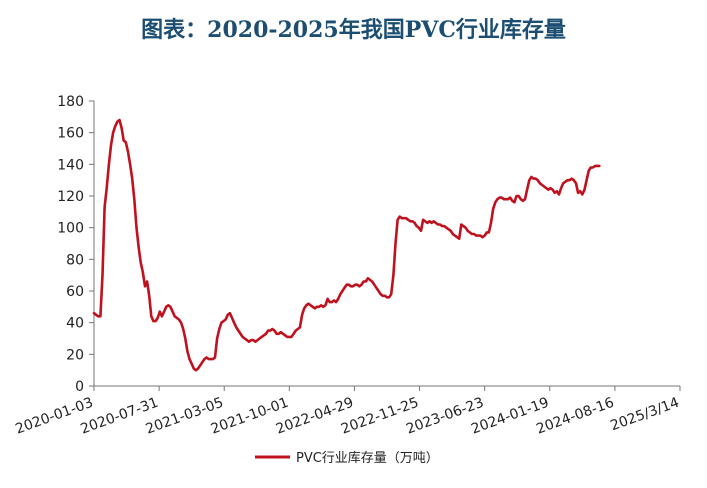 The width and height of the screenshot is (707, 488). I want to click on legend-label: PVC行业库存量（万吨）, so click(367, 458).